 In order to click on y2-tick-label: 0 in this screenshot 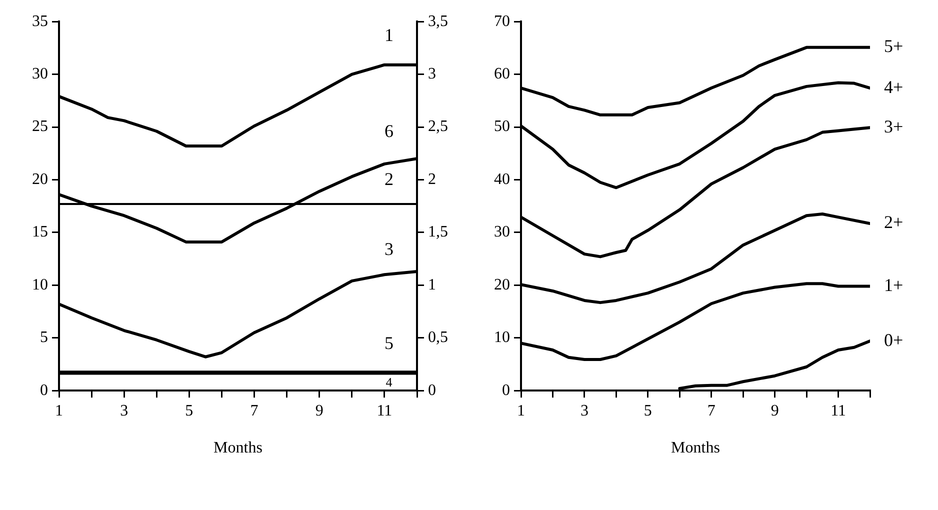, I will do `click(432, 390)`.